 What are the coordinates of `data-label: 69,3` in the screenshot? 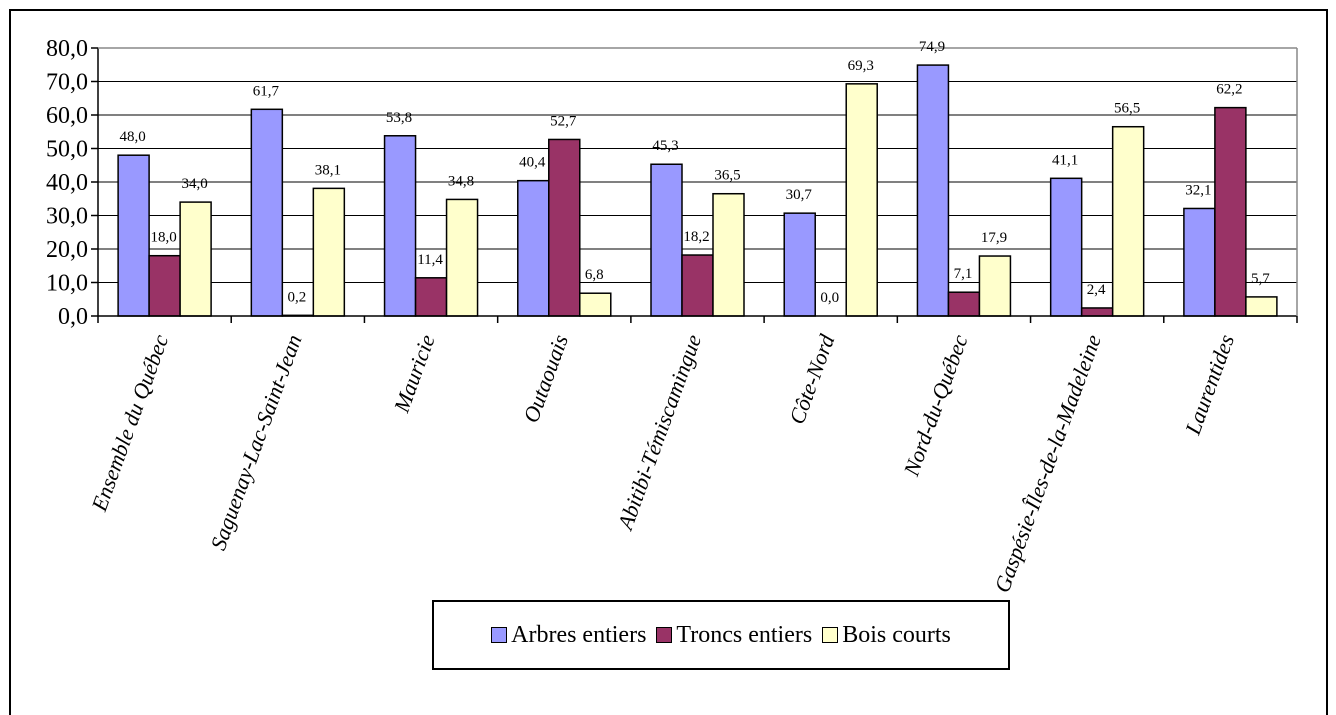 It's located at (861, 66).